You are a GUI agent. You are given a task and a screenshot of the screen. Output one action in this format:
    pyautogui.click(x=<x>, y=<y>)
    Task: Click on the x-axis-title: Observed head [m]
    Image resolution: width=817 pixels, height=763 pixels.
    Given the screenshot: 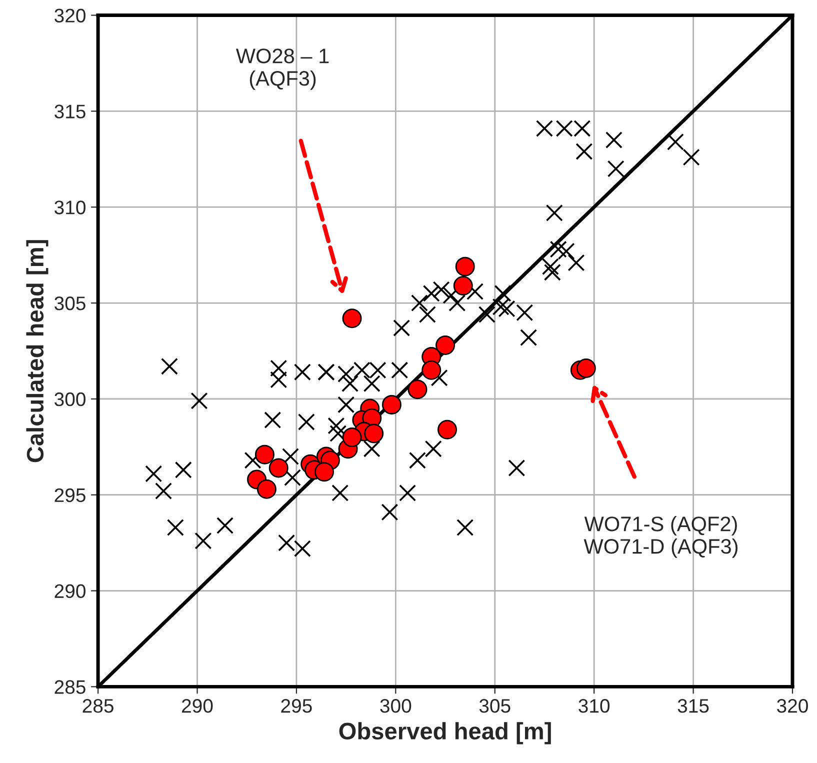 What is the action you would take?
    pyautogui.click(x=445, y=733)
    